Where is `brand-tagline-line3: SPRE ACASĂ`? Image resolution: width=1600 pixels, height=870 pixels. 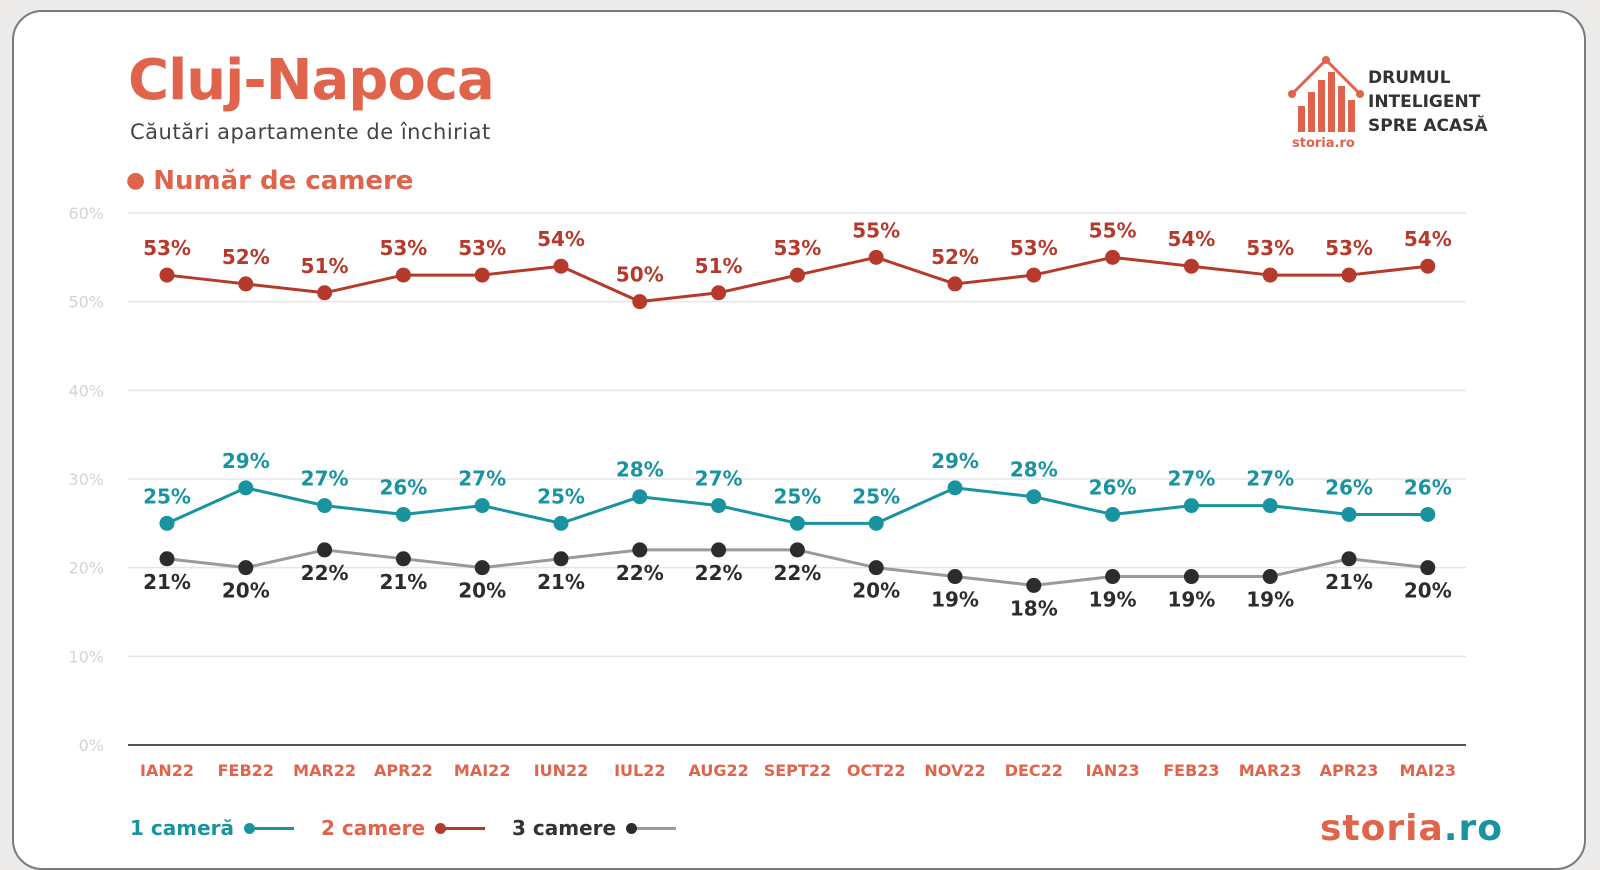 brand-tagline-line3: SPRE ACASĂ is located at coordinates (1428, 126).